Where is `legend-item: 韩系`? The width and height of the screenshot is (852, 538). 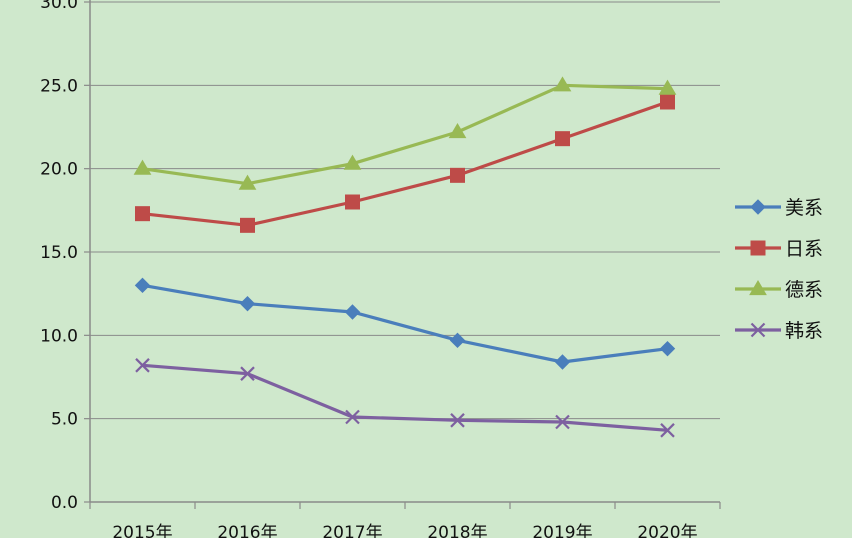
legend-item: 韩系 is located at coordinates (779, 331).